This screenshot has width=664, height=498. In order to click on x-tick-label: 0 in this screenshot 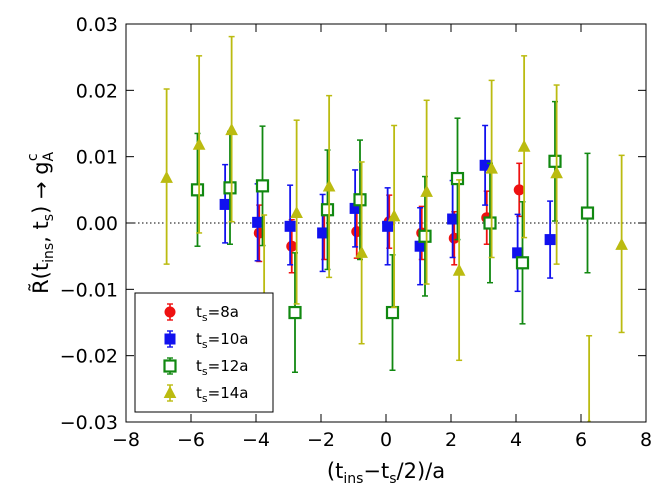, I will do `click(386, 440)`.